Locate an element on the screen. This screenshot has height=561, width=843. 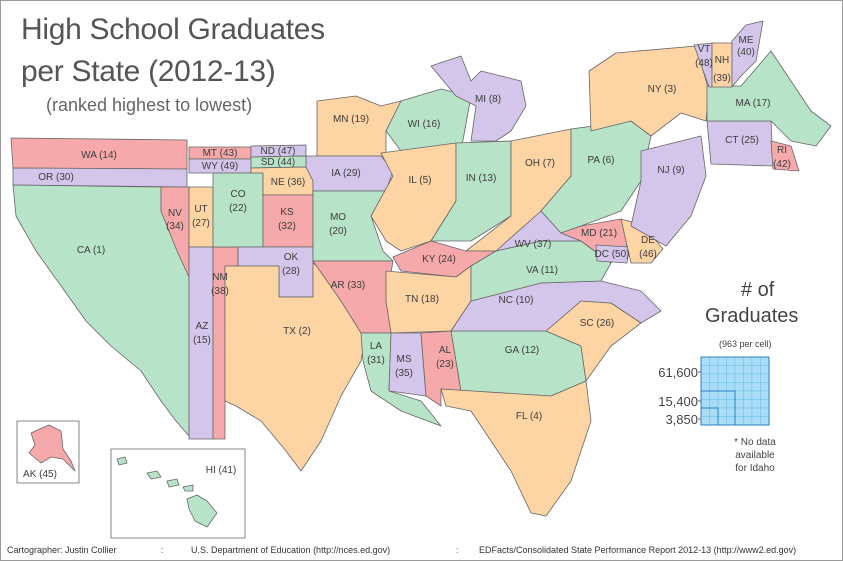
state-label-wy: WY (49) is located at coordinates (220, 166).